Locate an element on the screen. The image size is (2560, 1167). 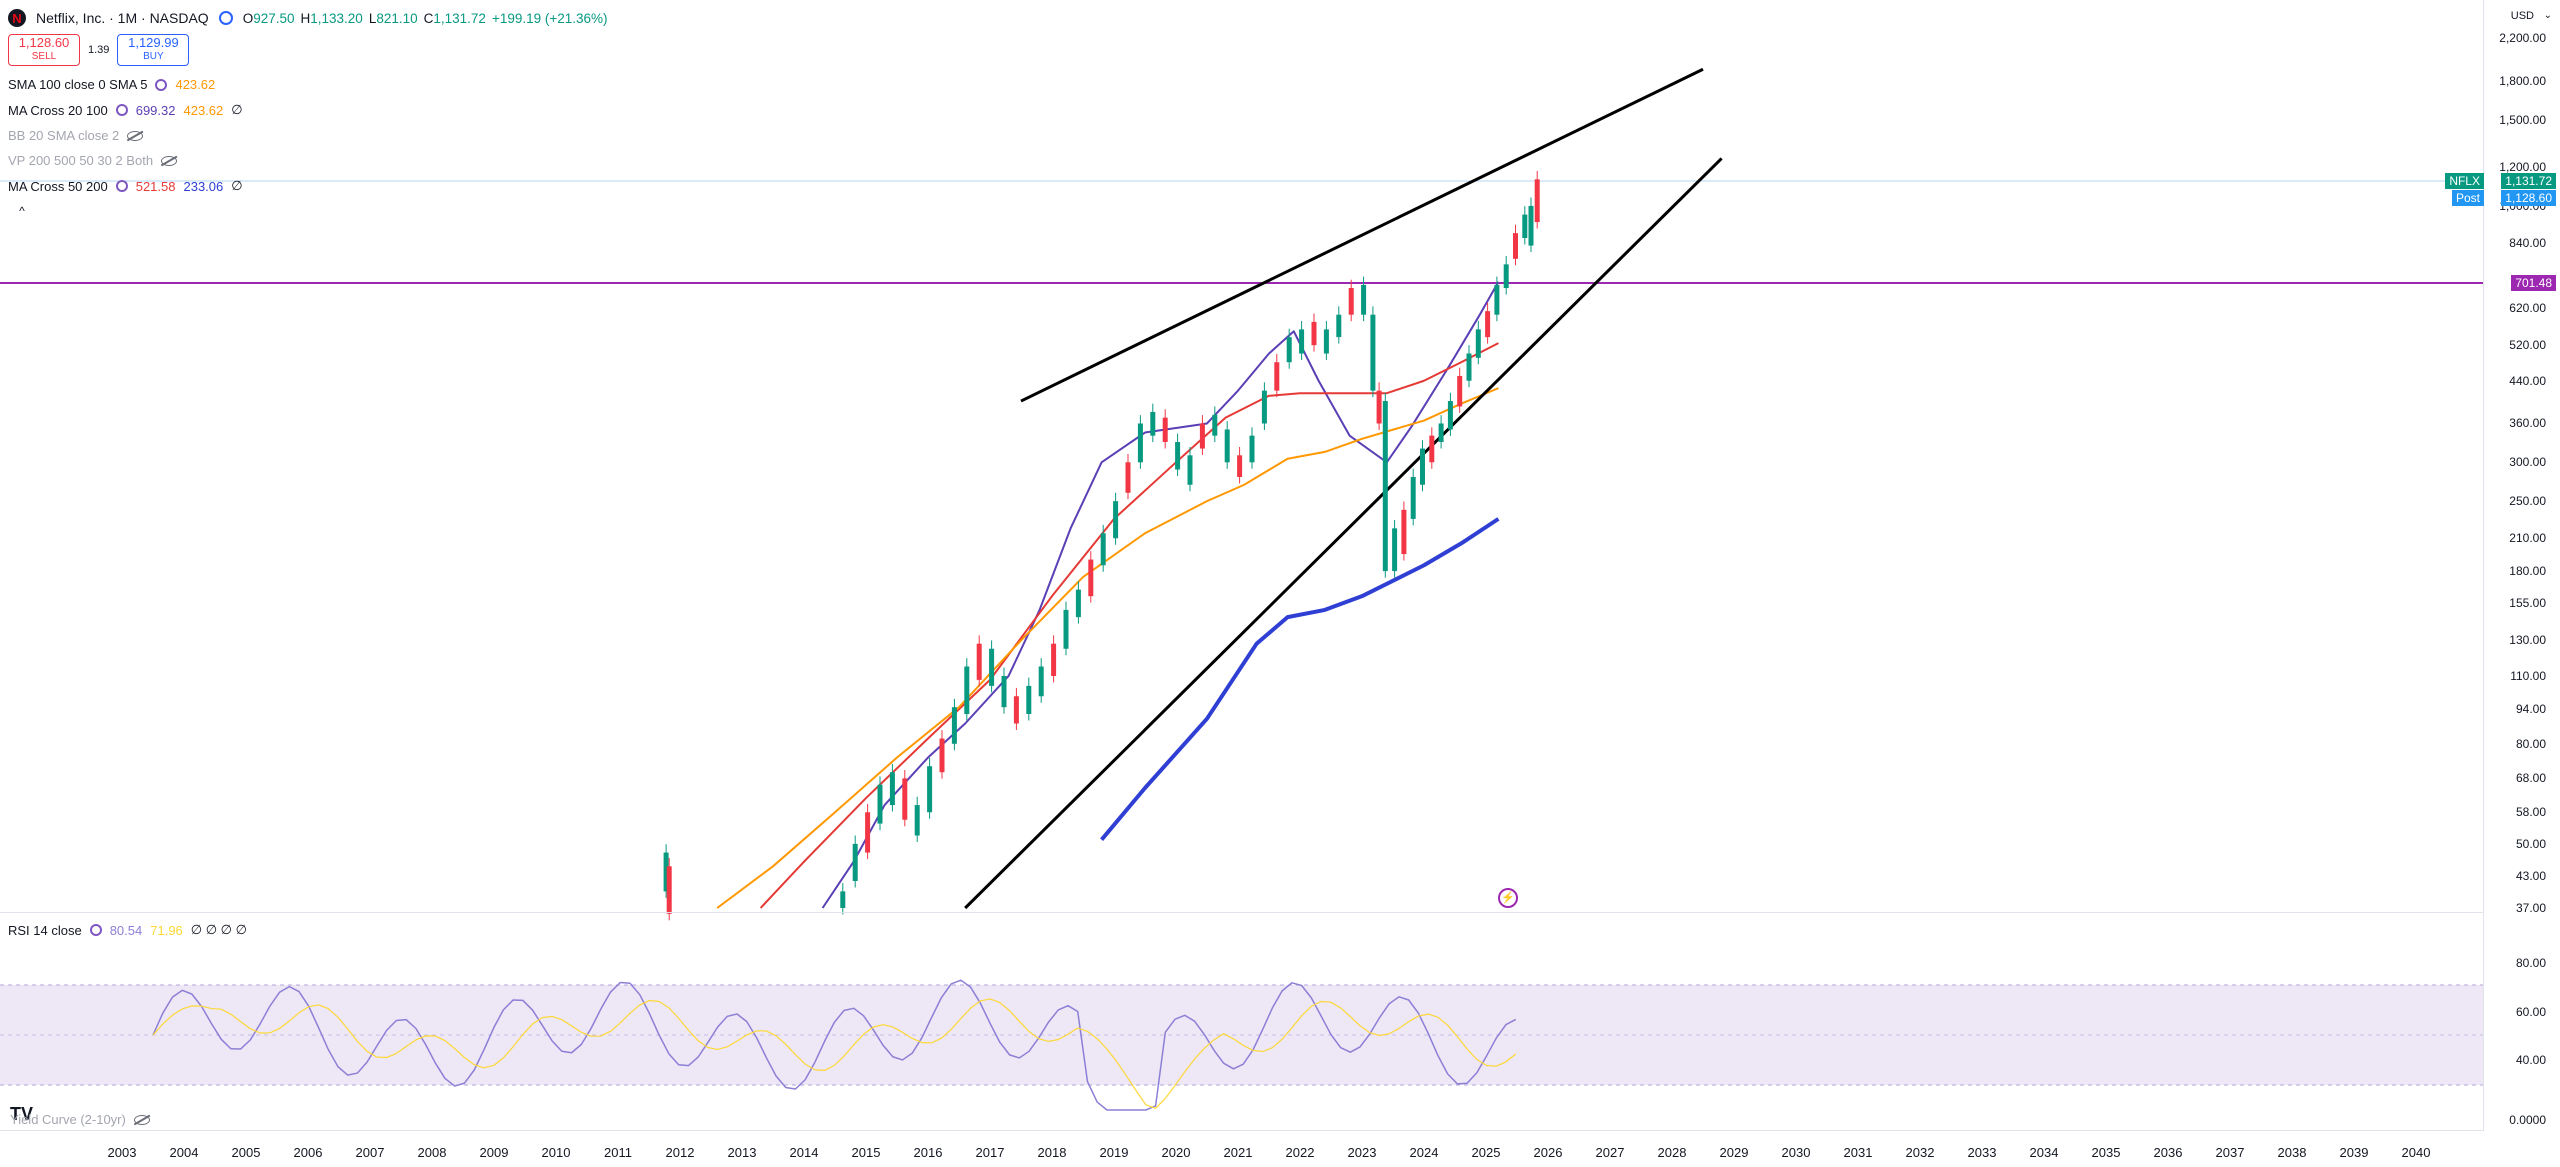
rsi-tick-label: 80.00 is located at coordinates (2530, 963).